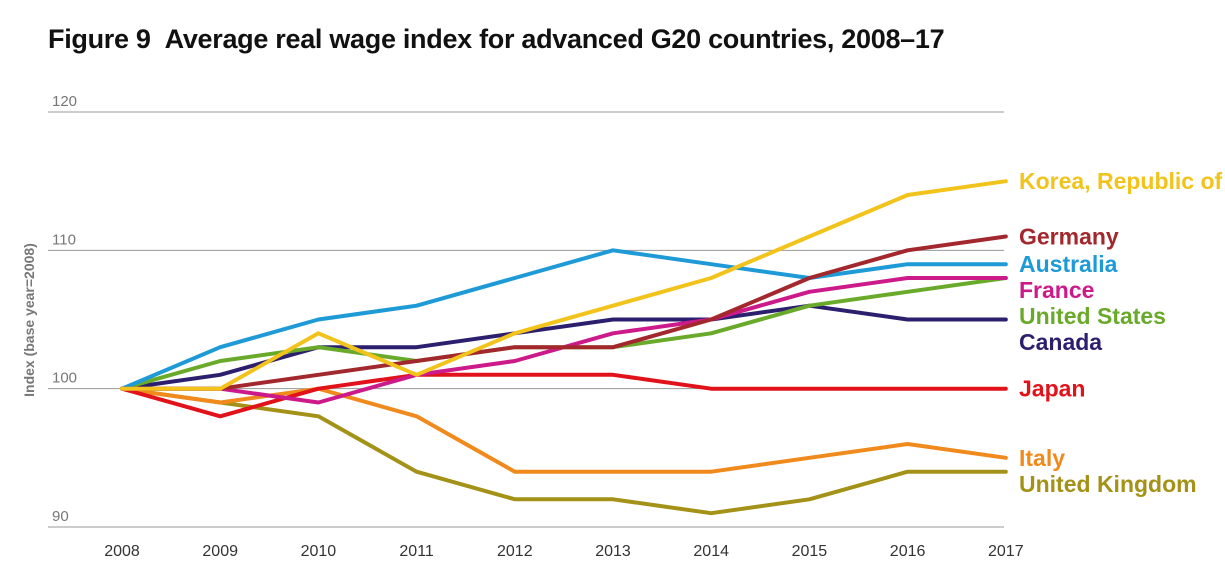 This screenshot has width=1225, height=585. Describe the element at coordinates (29, 320) in the screenshot. I see `y-axis-label: Index (base year=2008)` at that location.